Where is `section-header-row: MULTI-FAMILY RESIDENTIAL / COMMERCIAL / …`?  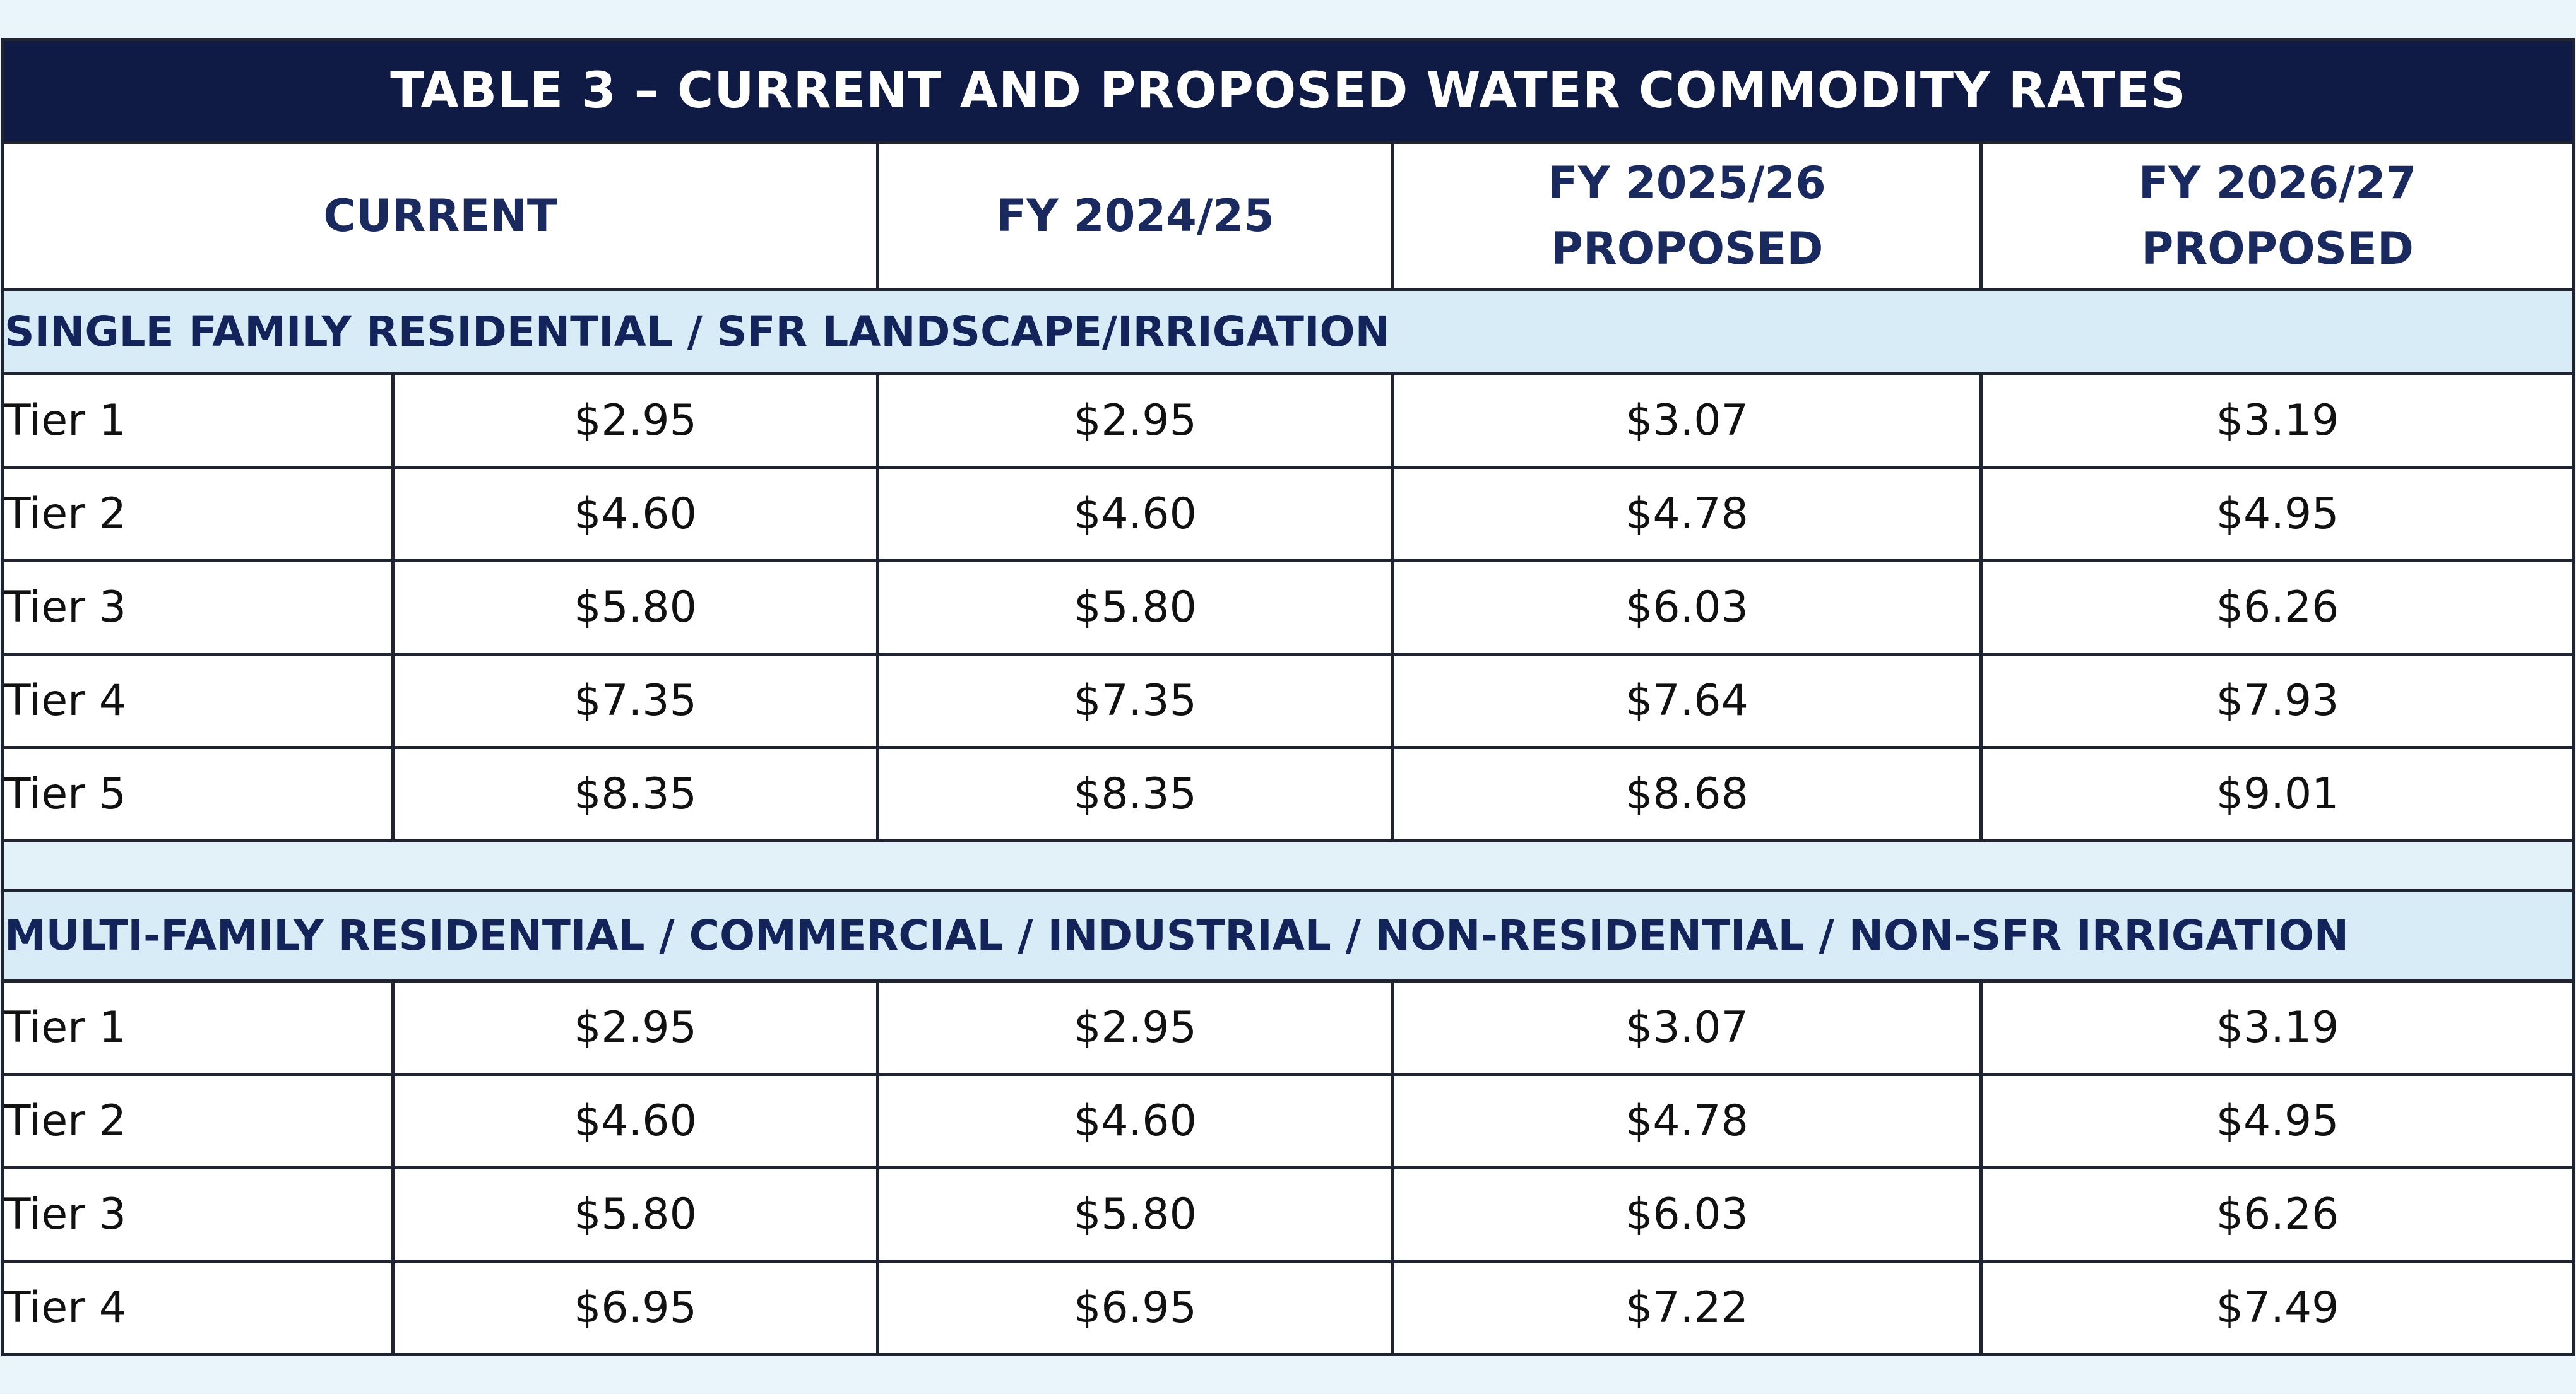 section-header-row: MULTI-FAMILY RESIDENTIAL / COMMERCIAL / … is located at coordinates (1288, 936).